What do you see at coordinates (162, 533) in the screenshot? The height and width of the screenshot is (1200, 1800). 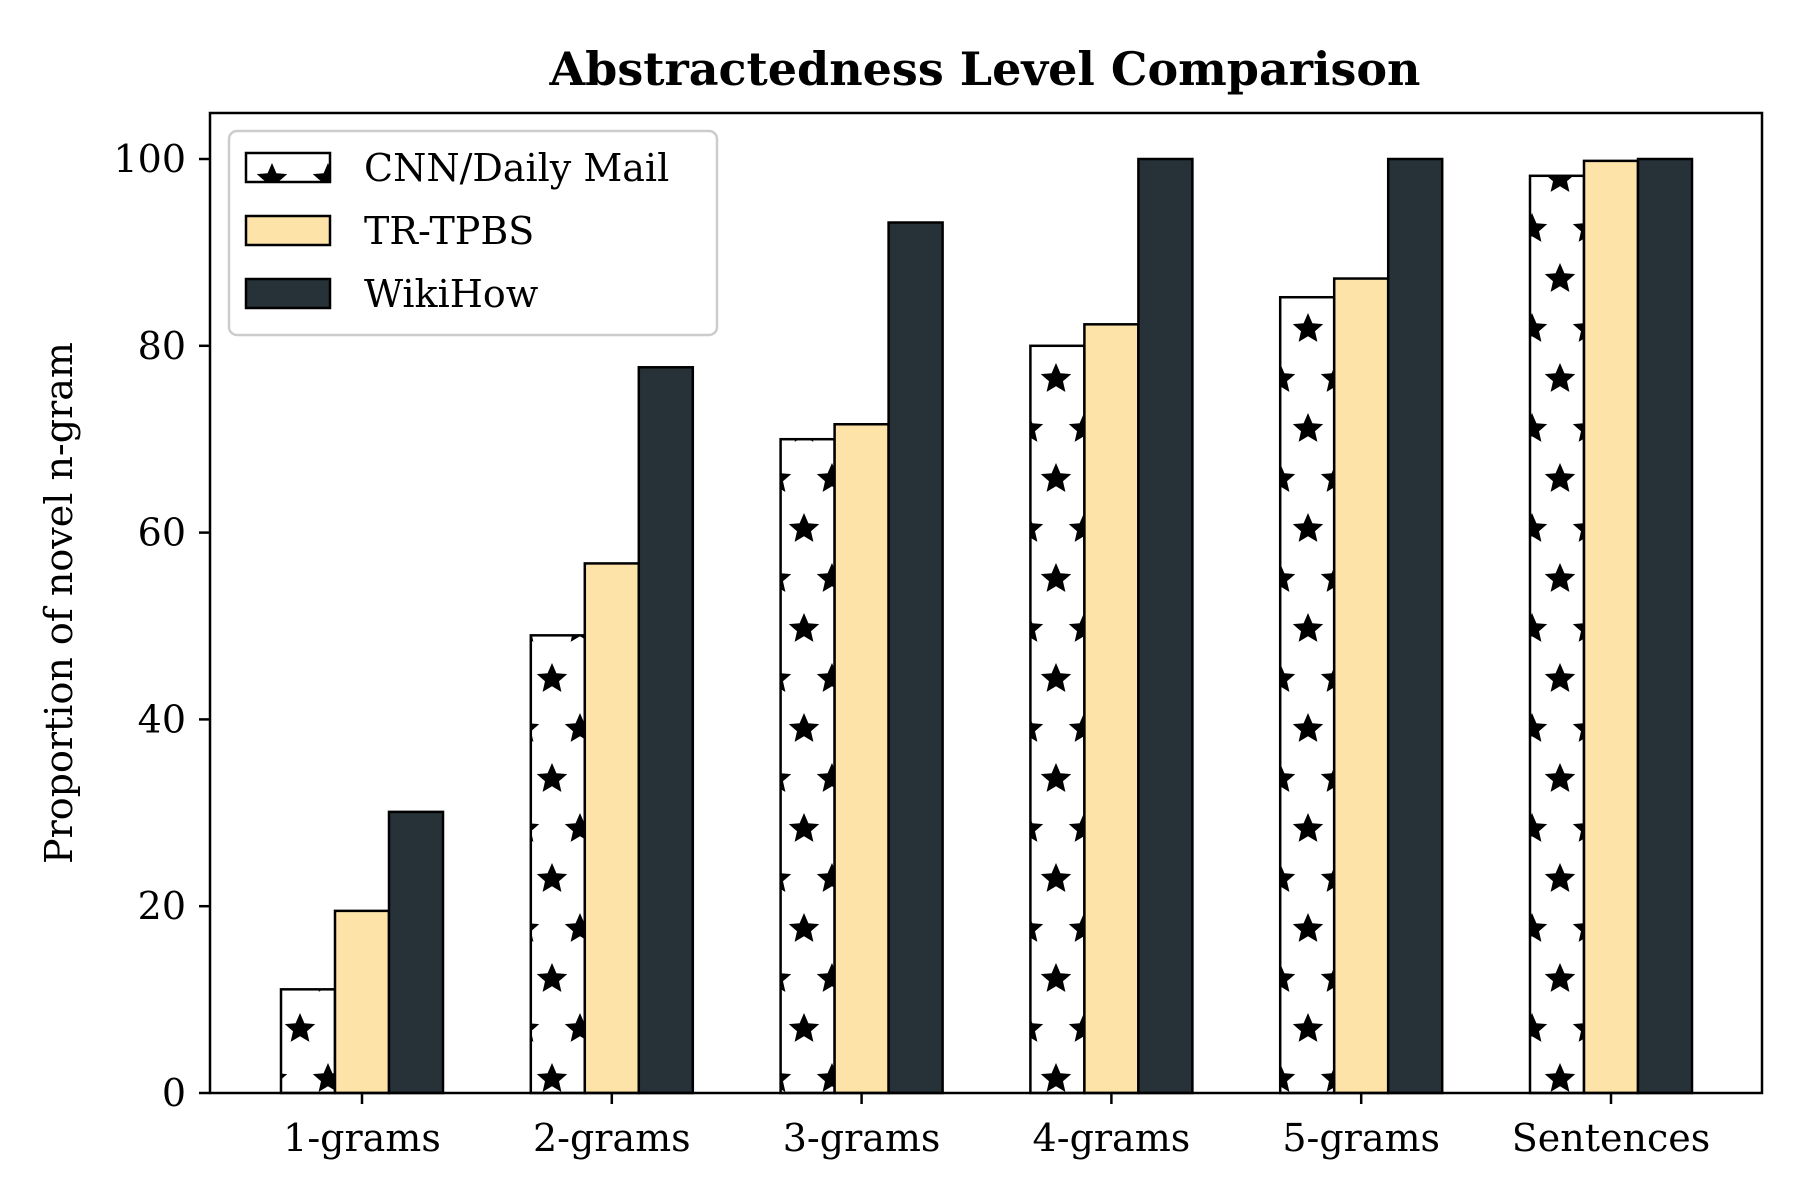 I see `y-tick-label: 60` at bounding box center [162, 533].